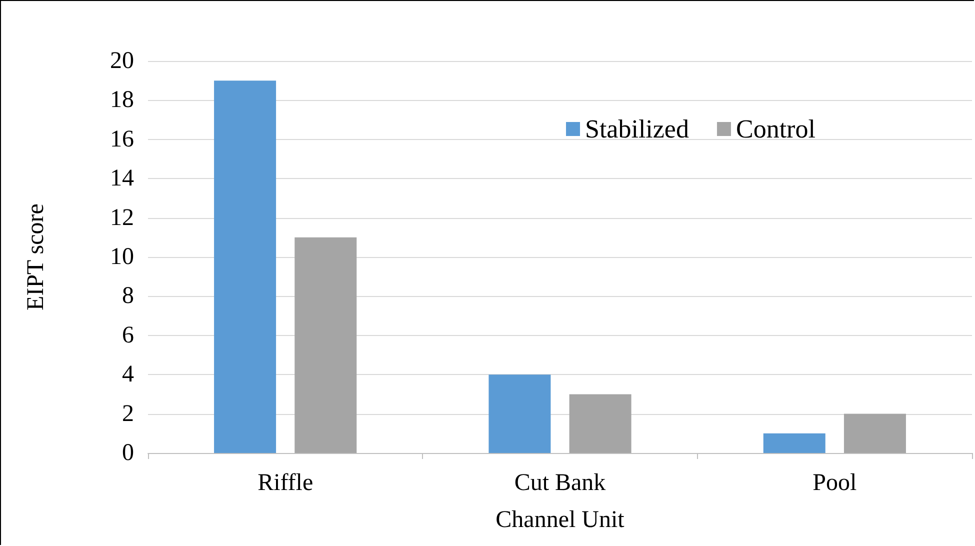  What do you see at coordinates (122, 100) in the screenshot?
I see `y-tick-label: 18` at bounding box center [122, 100].